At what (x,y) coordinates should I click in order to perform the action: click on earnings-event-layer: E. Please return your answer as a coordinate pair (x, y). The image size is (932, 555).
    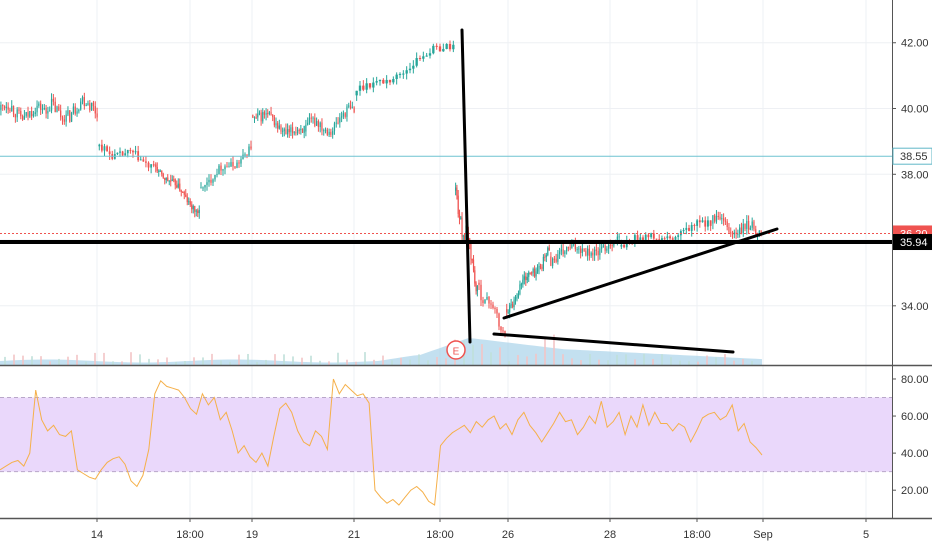
    Looking at the image, I should click on (456, 350).